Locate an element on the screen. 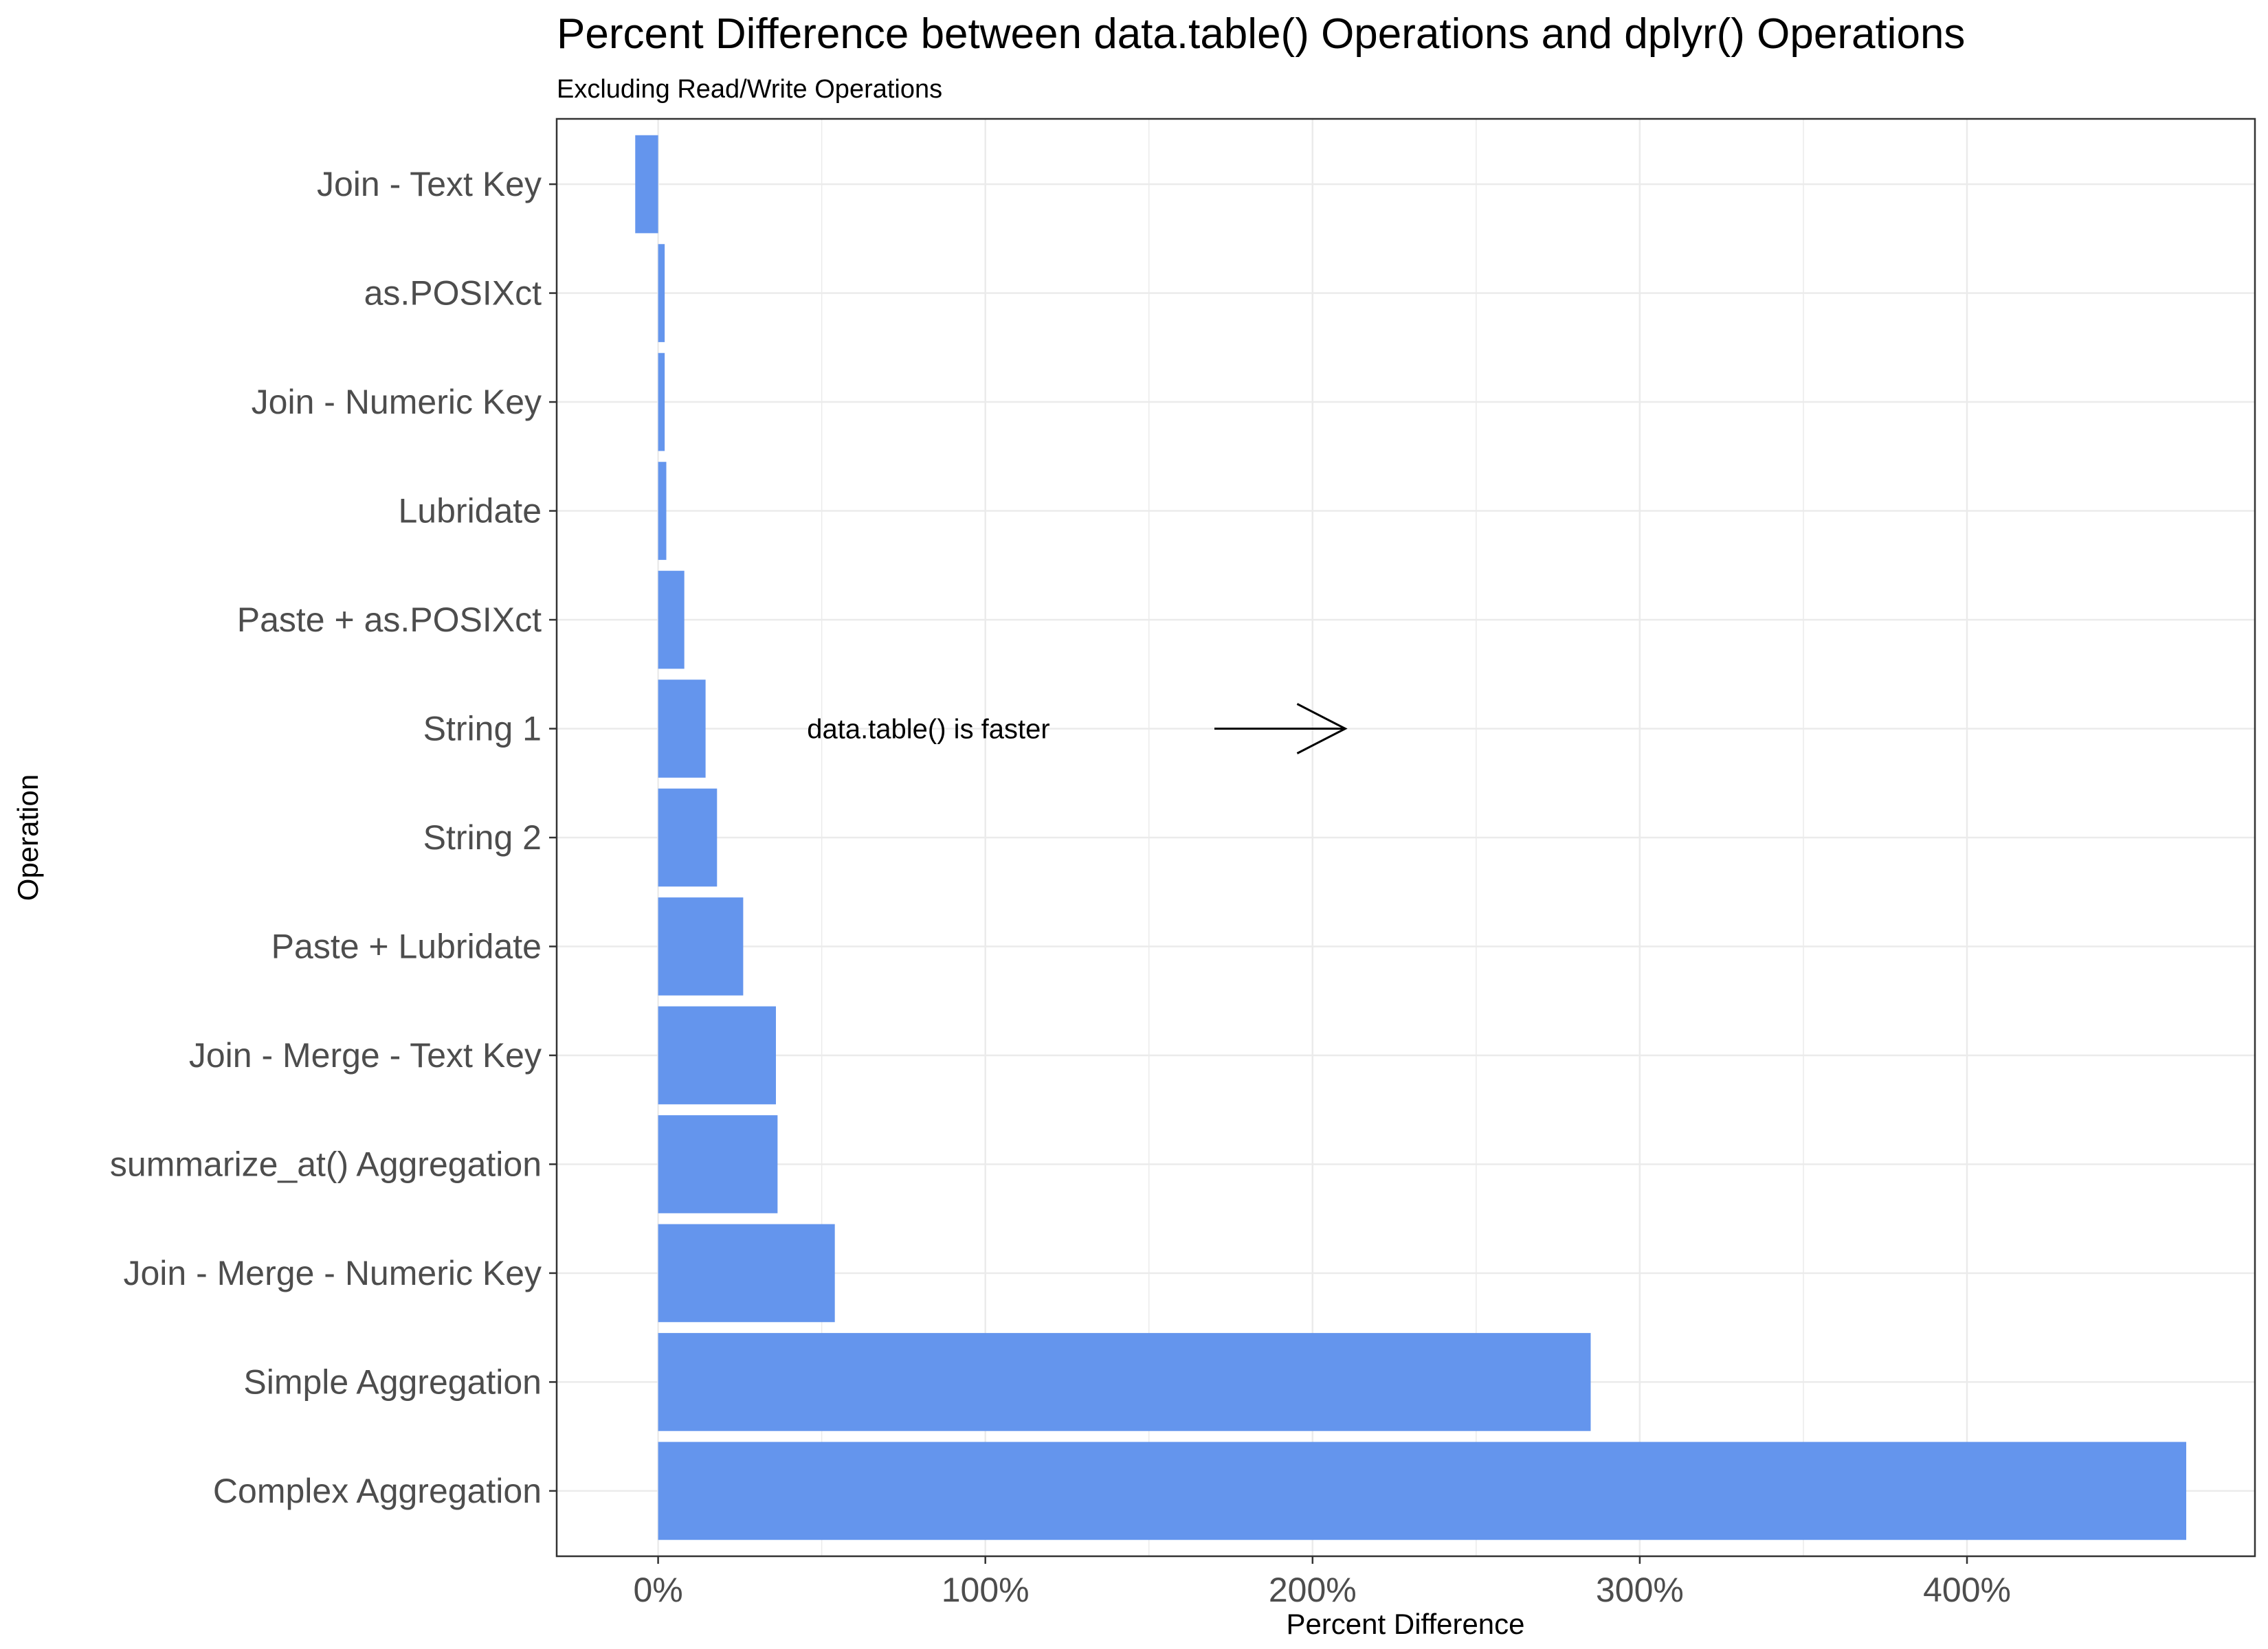 The image size is (2268, 1649). annotation-layer: data.table() is faster is located at coordinates (1077, 729).